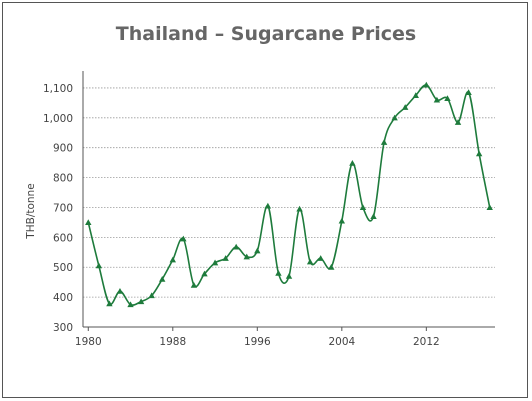  What do you see at coordinates (341, 342) in the screenshot?
I see `x-tick-label: 2004` at bounding box center [341, 342].